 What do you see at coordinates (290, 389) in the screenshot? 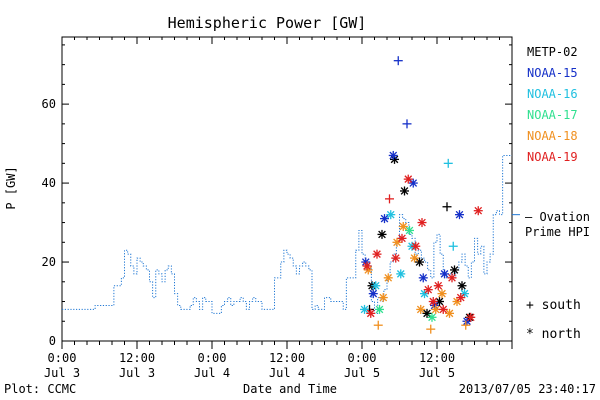
I see `x-axis-label: Date and Time` at bounding box center [290, 389].